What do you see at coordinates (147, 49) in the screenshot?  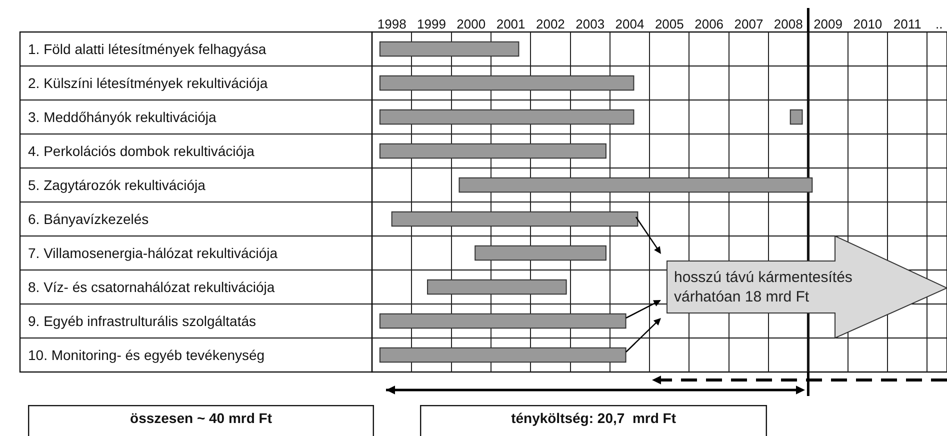 I see `y-tick-label: 1. Föld alatti létesítmények felhagyása` at bounding box center [147, 49].